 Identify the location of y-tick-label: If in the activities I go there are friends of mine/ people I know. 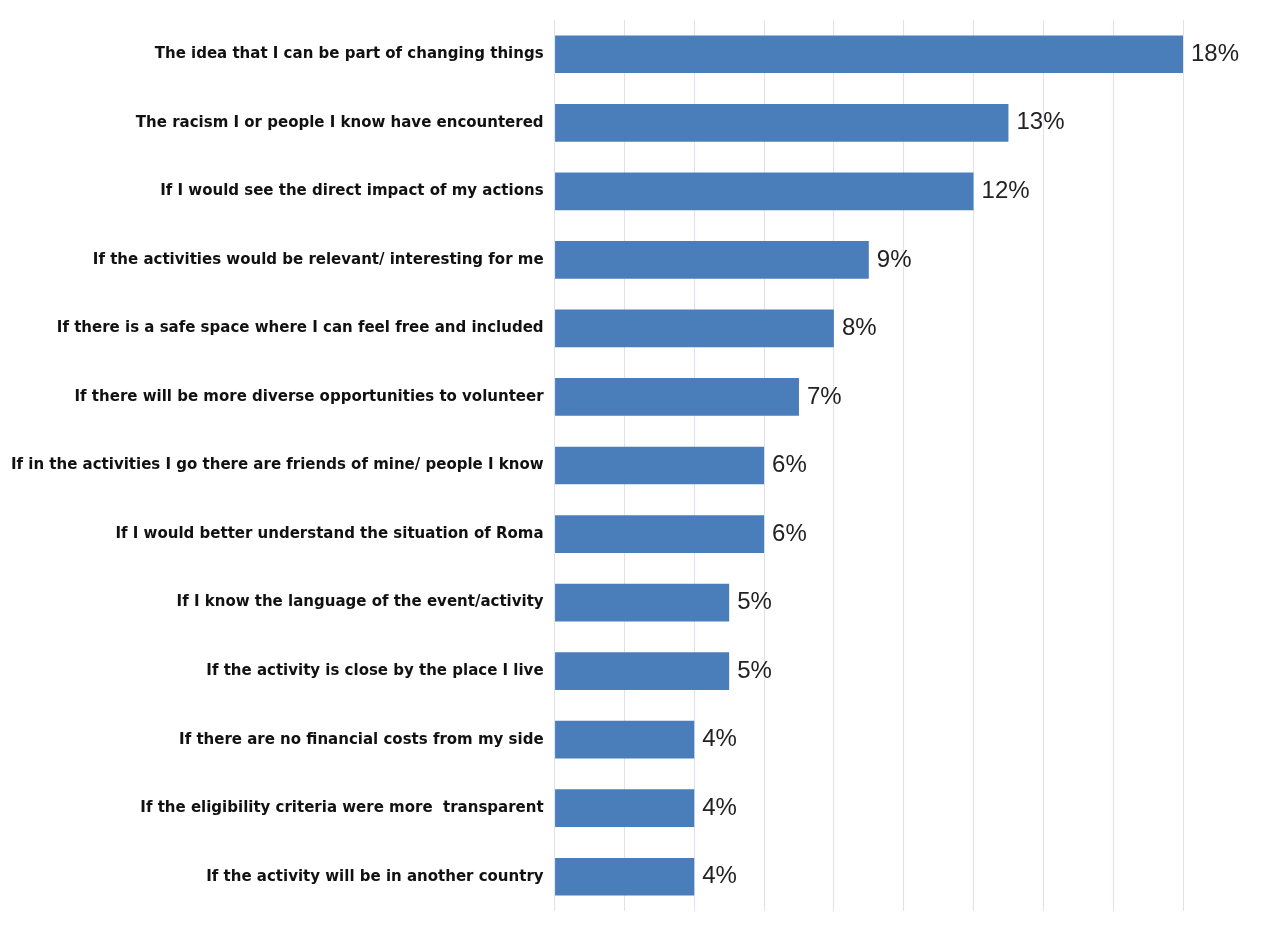
(277, 464).